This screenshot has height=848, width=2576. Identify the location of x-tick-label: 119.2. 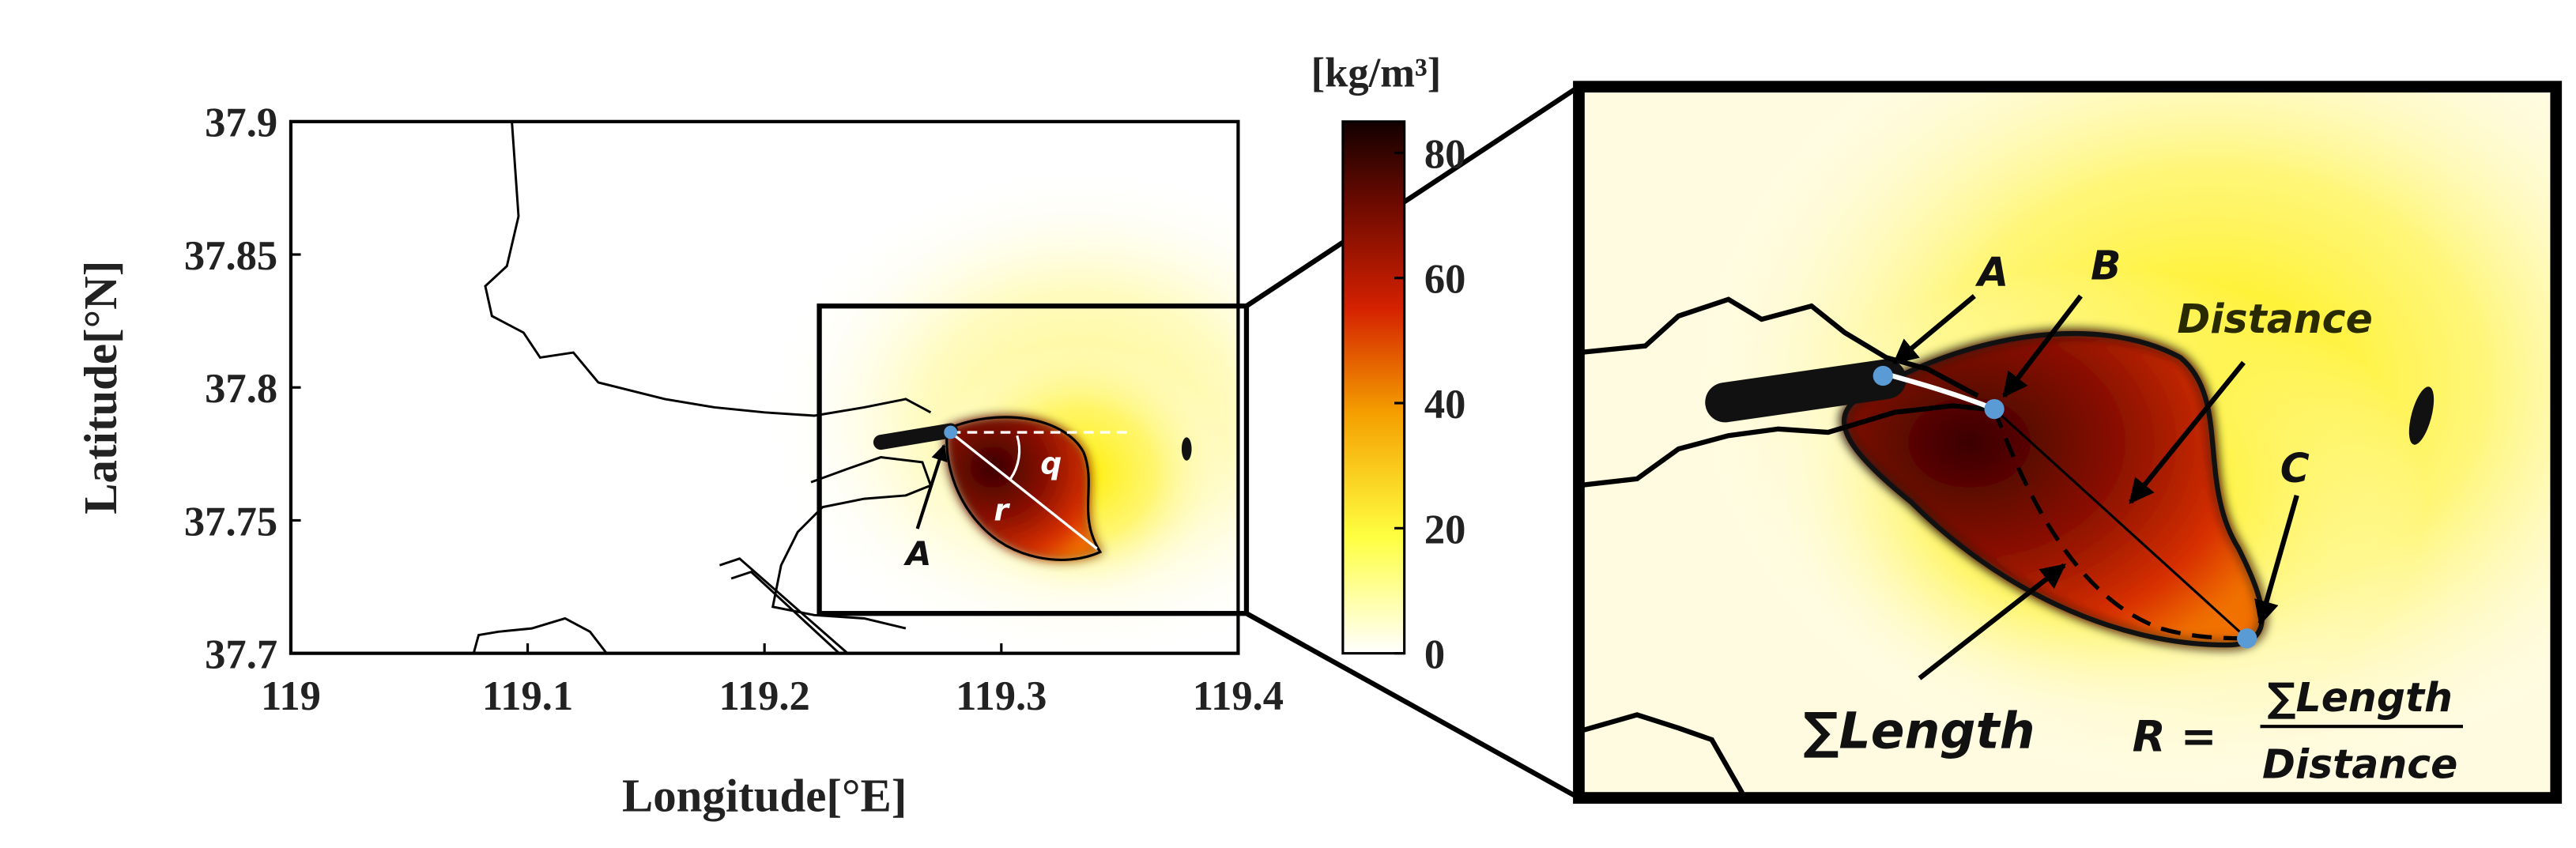
(764, 696).